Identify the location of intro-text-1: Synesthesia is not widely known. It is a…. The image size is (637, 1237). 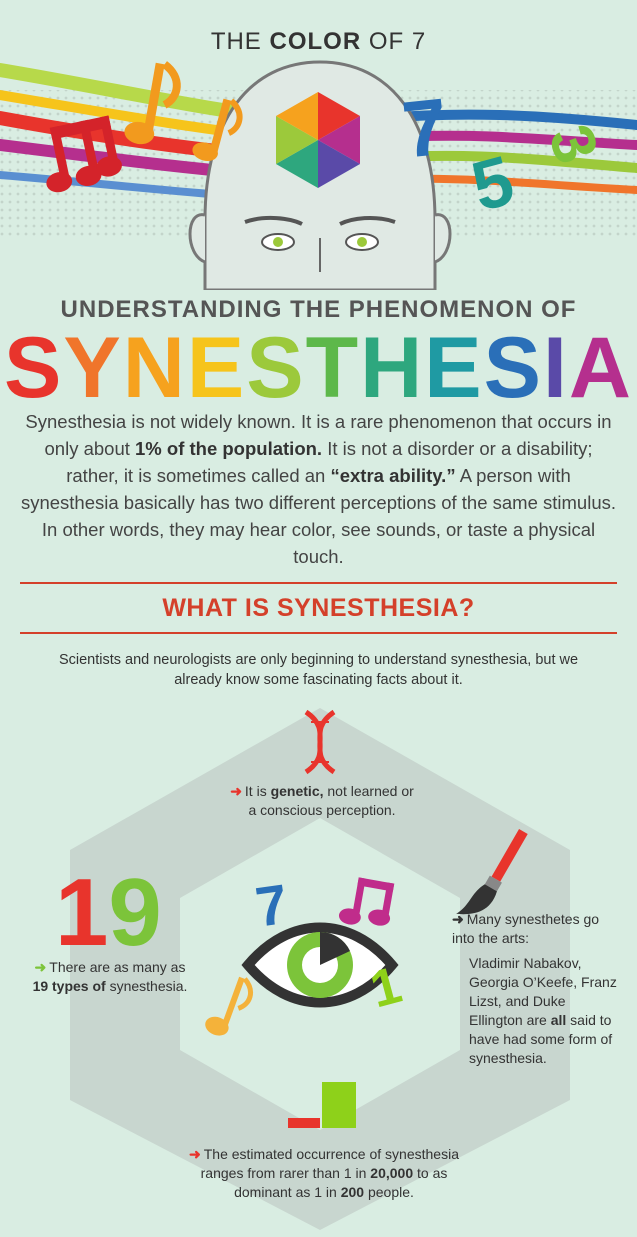
(318, 435).